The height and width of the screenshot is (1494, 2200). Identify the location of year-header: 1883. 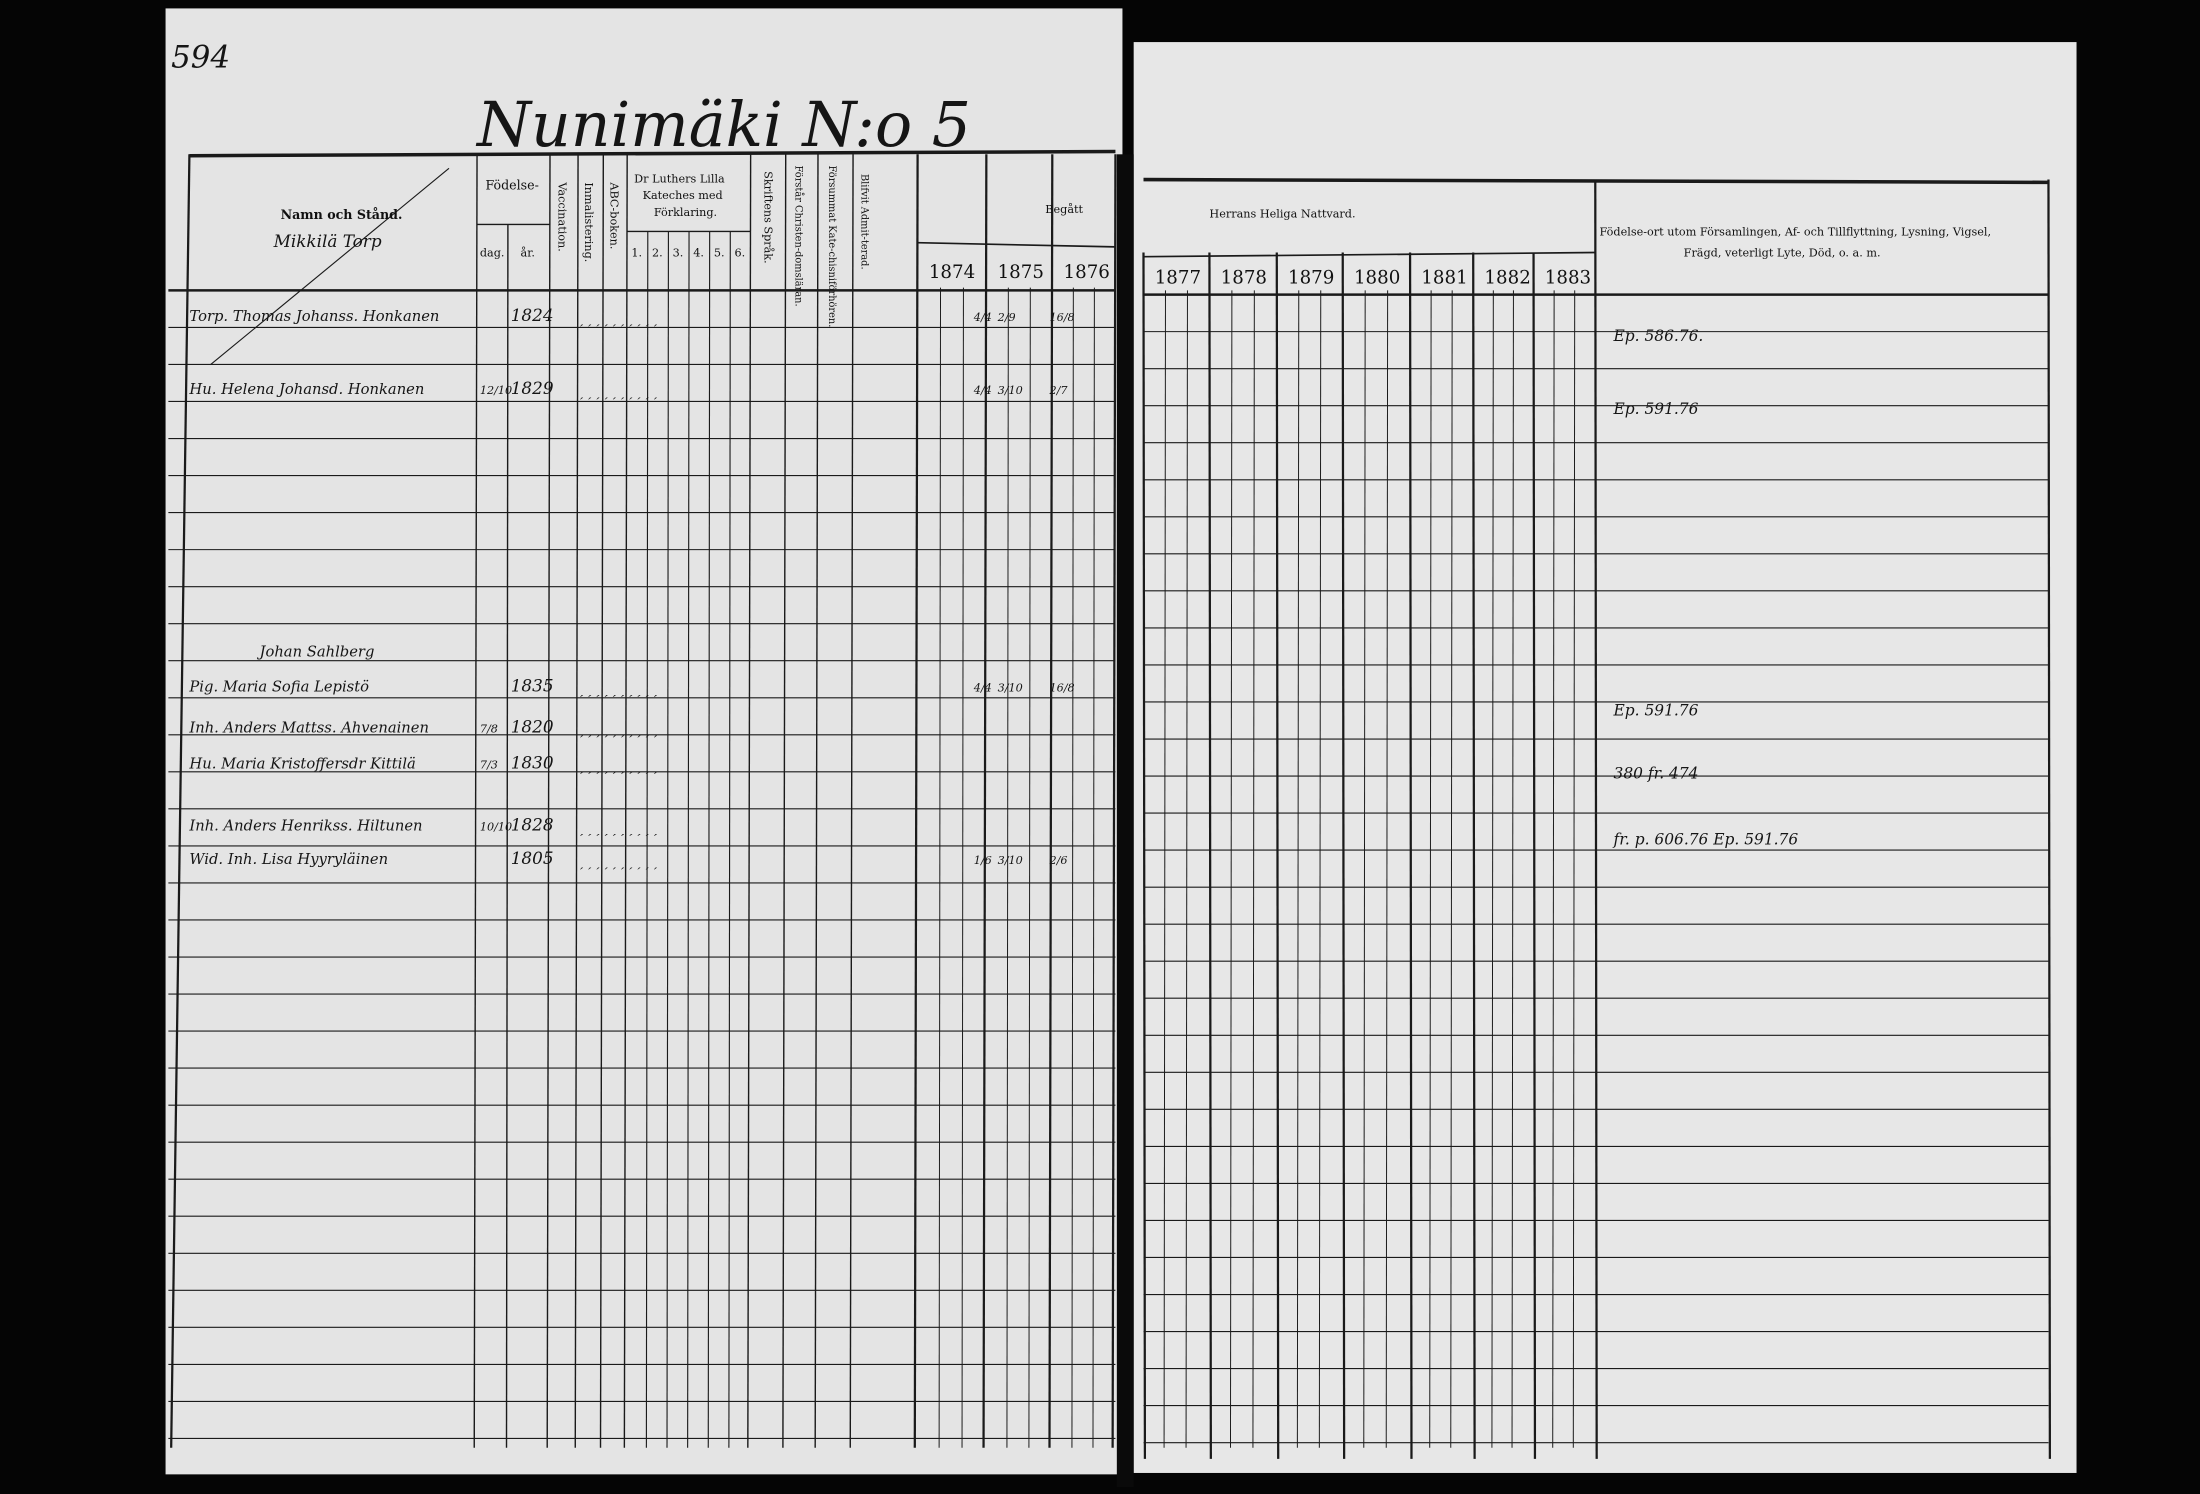
(1568, 277).